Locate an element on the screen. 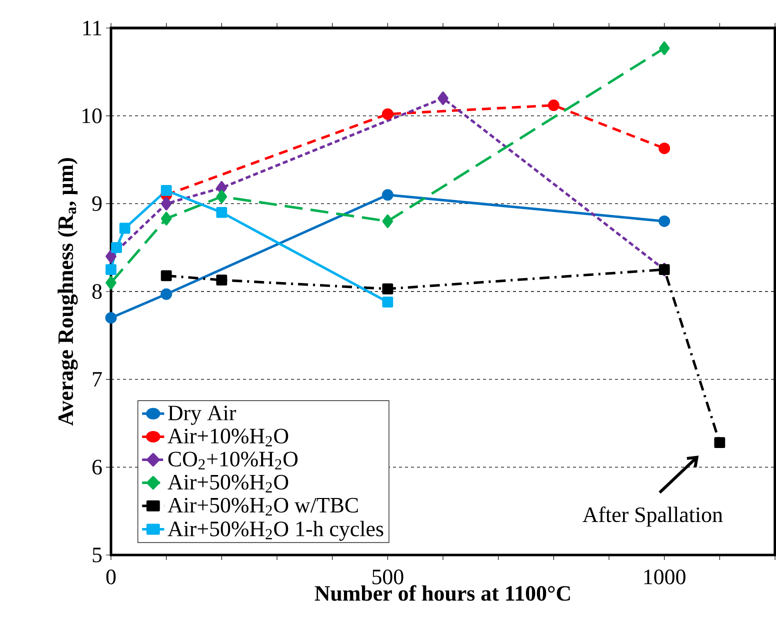 Image resolution: width=776 pixels, height=639 pixels. y-tick-label: 10 is located at coordinates (92, 116).